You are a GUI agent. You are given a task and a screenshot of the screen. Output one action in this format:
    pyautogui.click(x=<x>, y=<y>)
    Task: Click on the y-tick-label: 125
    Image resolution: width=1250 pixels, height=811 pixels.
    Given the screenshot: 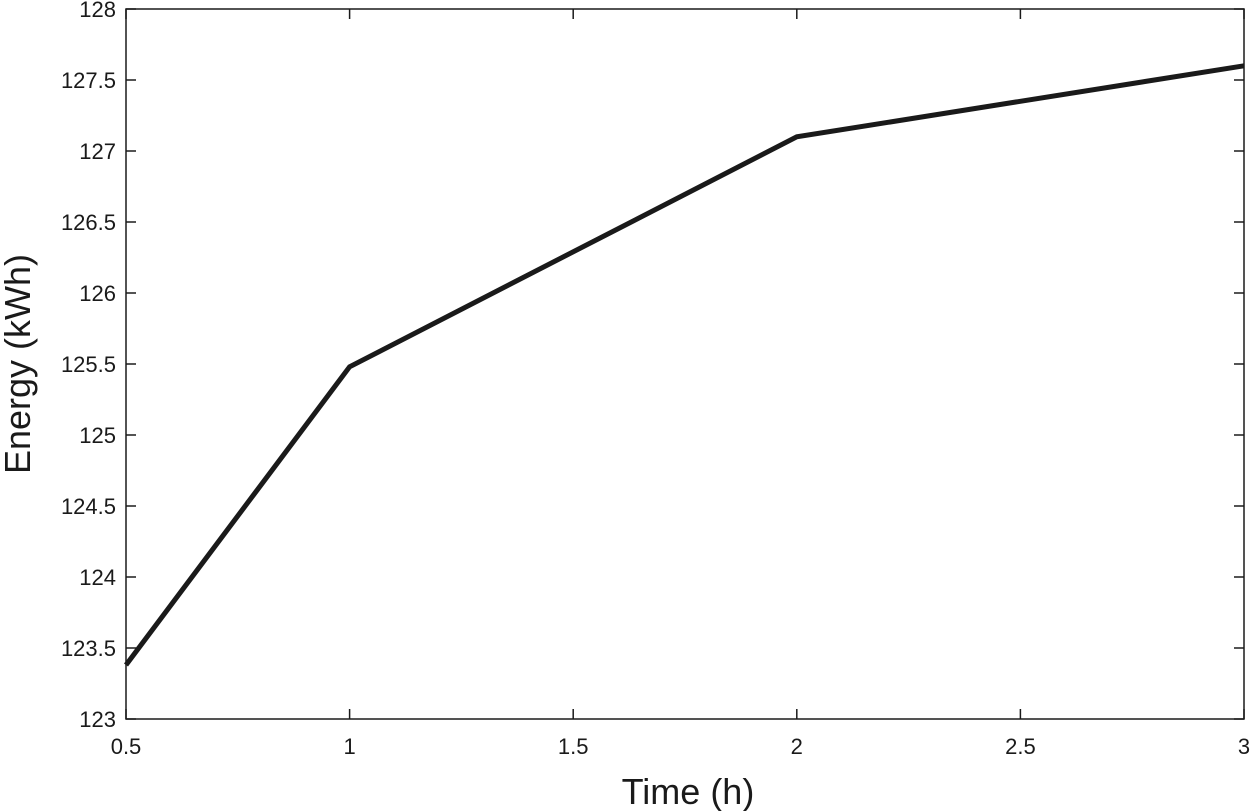 What is the action you would take?
    pyautogui.click(x=97, y=435)
    